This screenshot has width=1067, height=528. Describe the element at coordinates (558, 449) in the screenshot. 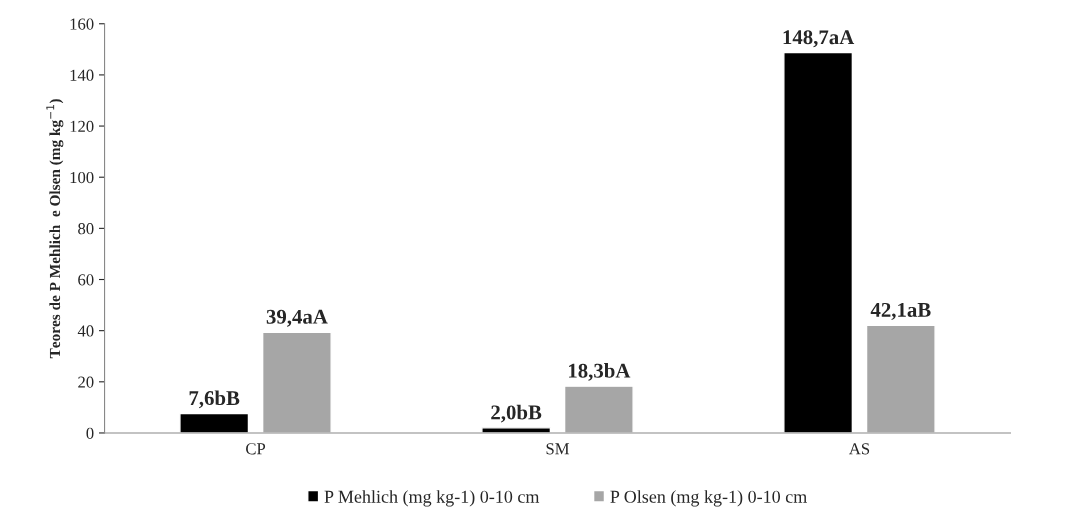

I see `x-tick-label: SM` at that location.